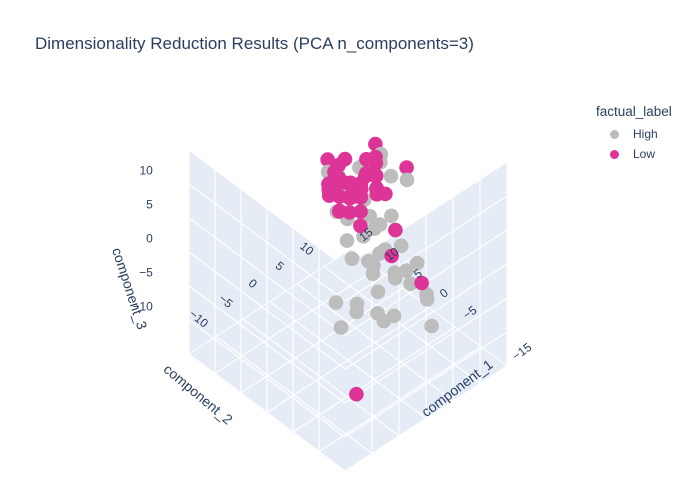 The height and width of the screenshot is (500, 700). Describe the element at coordinates (130, 289) in the screenshot. I see `z-axis-title: component_3` at that location.